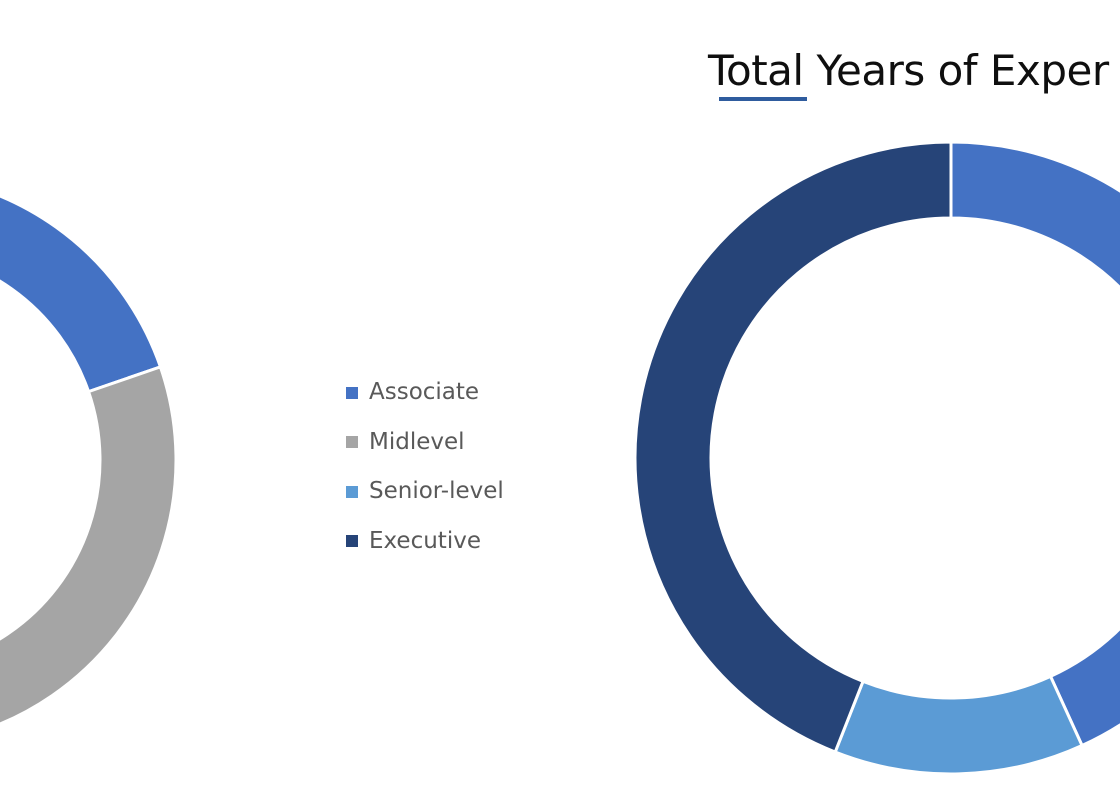 Image resolution: width=1120 pixels, height=800 pixels. I want to click on legend-item-executive: Executive, so click(425, 542).